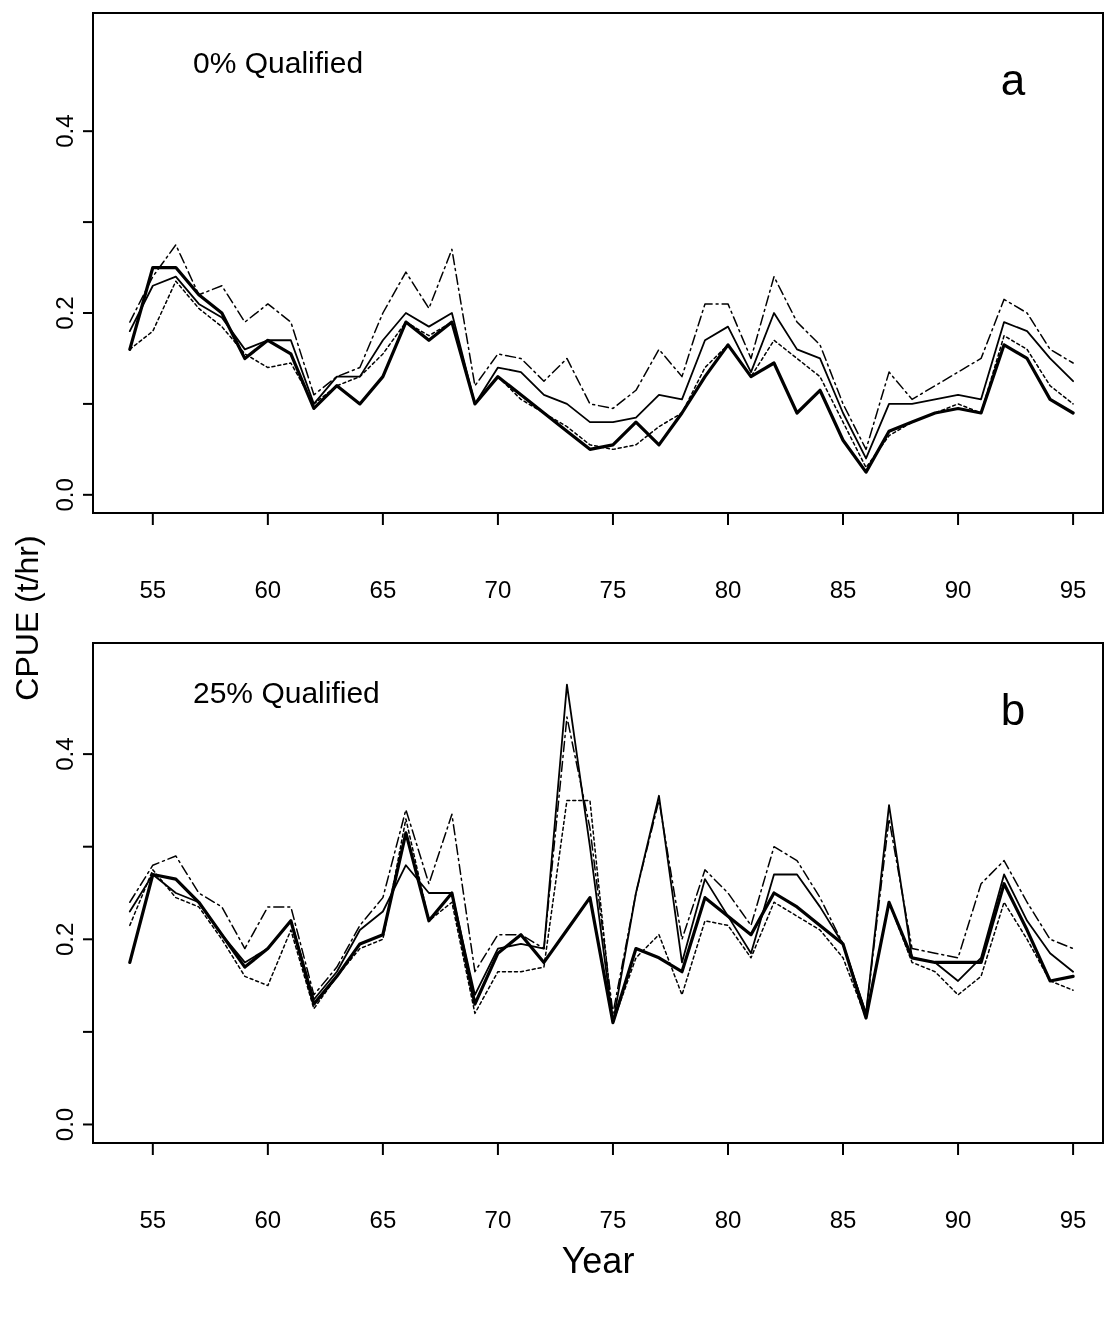 This screenshot has height=1317, width=1115. What do you see at coordinates (1013, 709) in the screenshot?
I see `annotation: b` at bounding box center [1013, 709].